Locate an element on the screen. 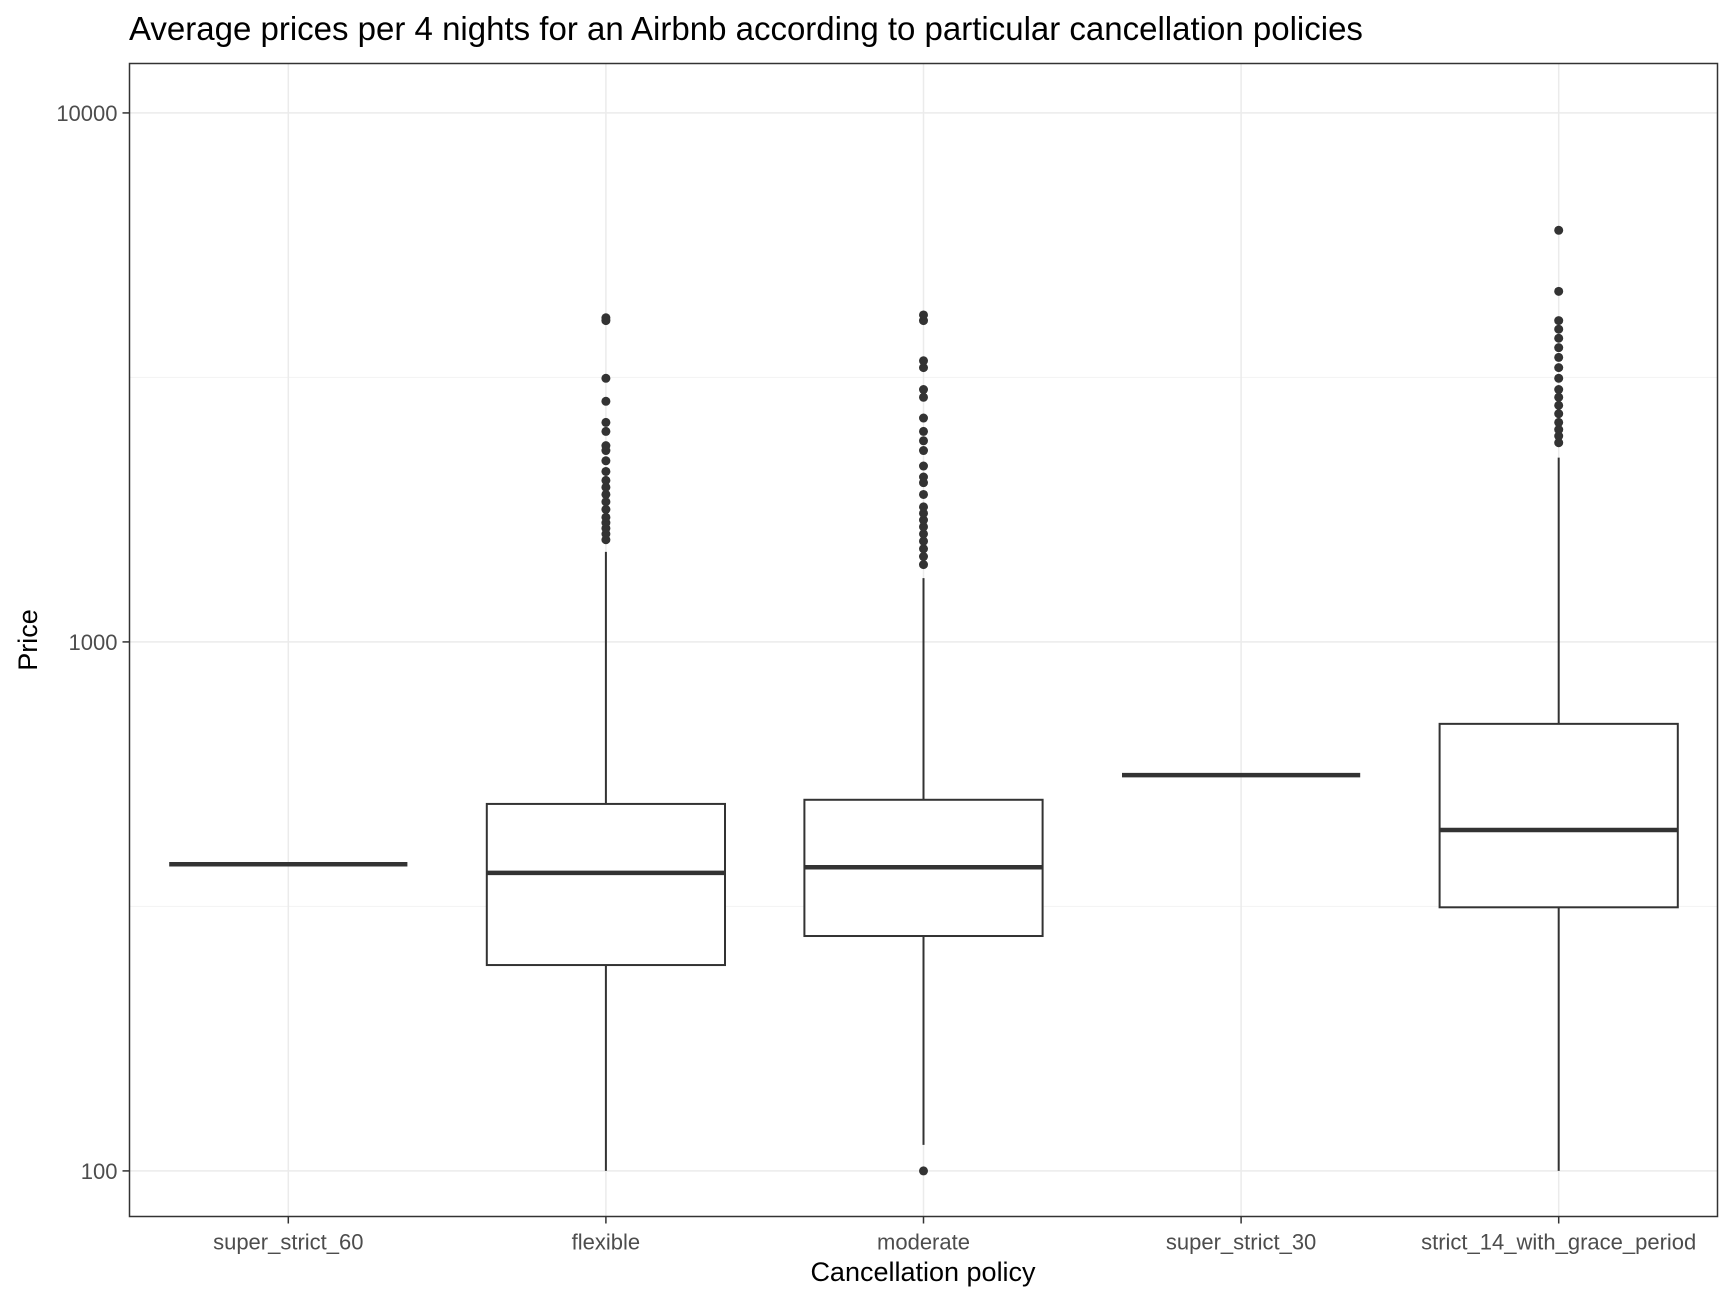 This screenshot has width=1728, height=1296. y-axis: 100 1000 10000 is located at coordinates (93, 642).